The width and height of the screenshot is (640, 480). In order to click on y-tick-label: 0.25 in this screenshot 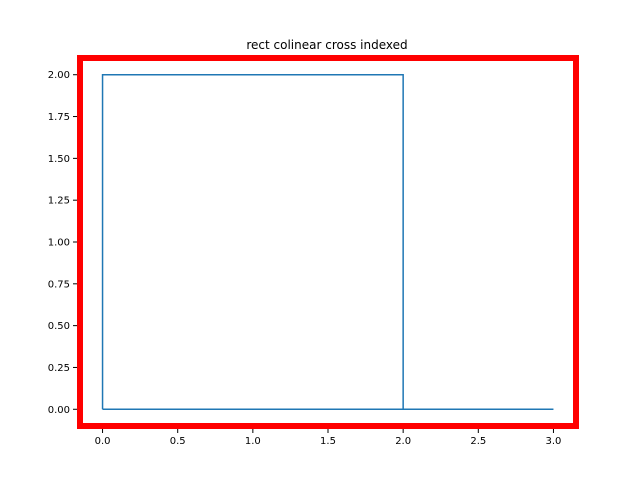, I will do `click(59, 368)`.